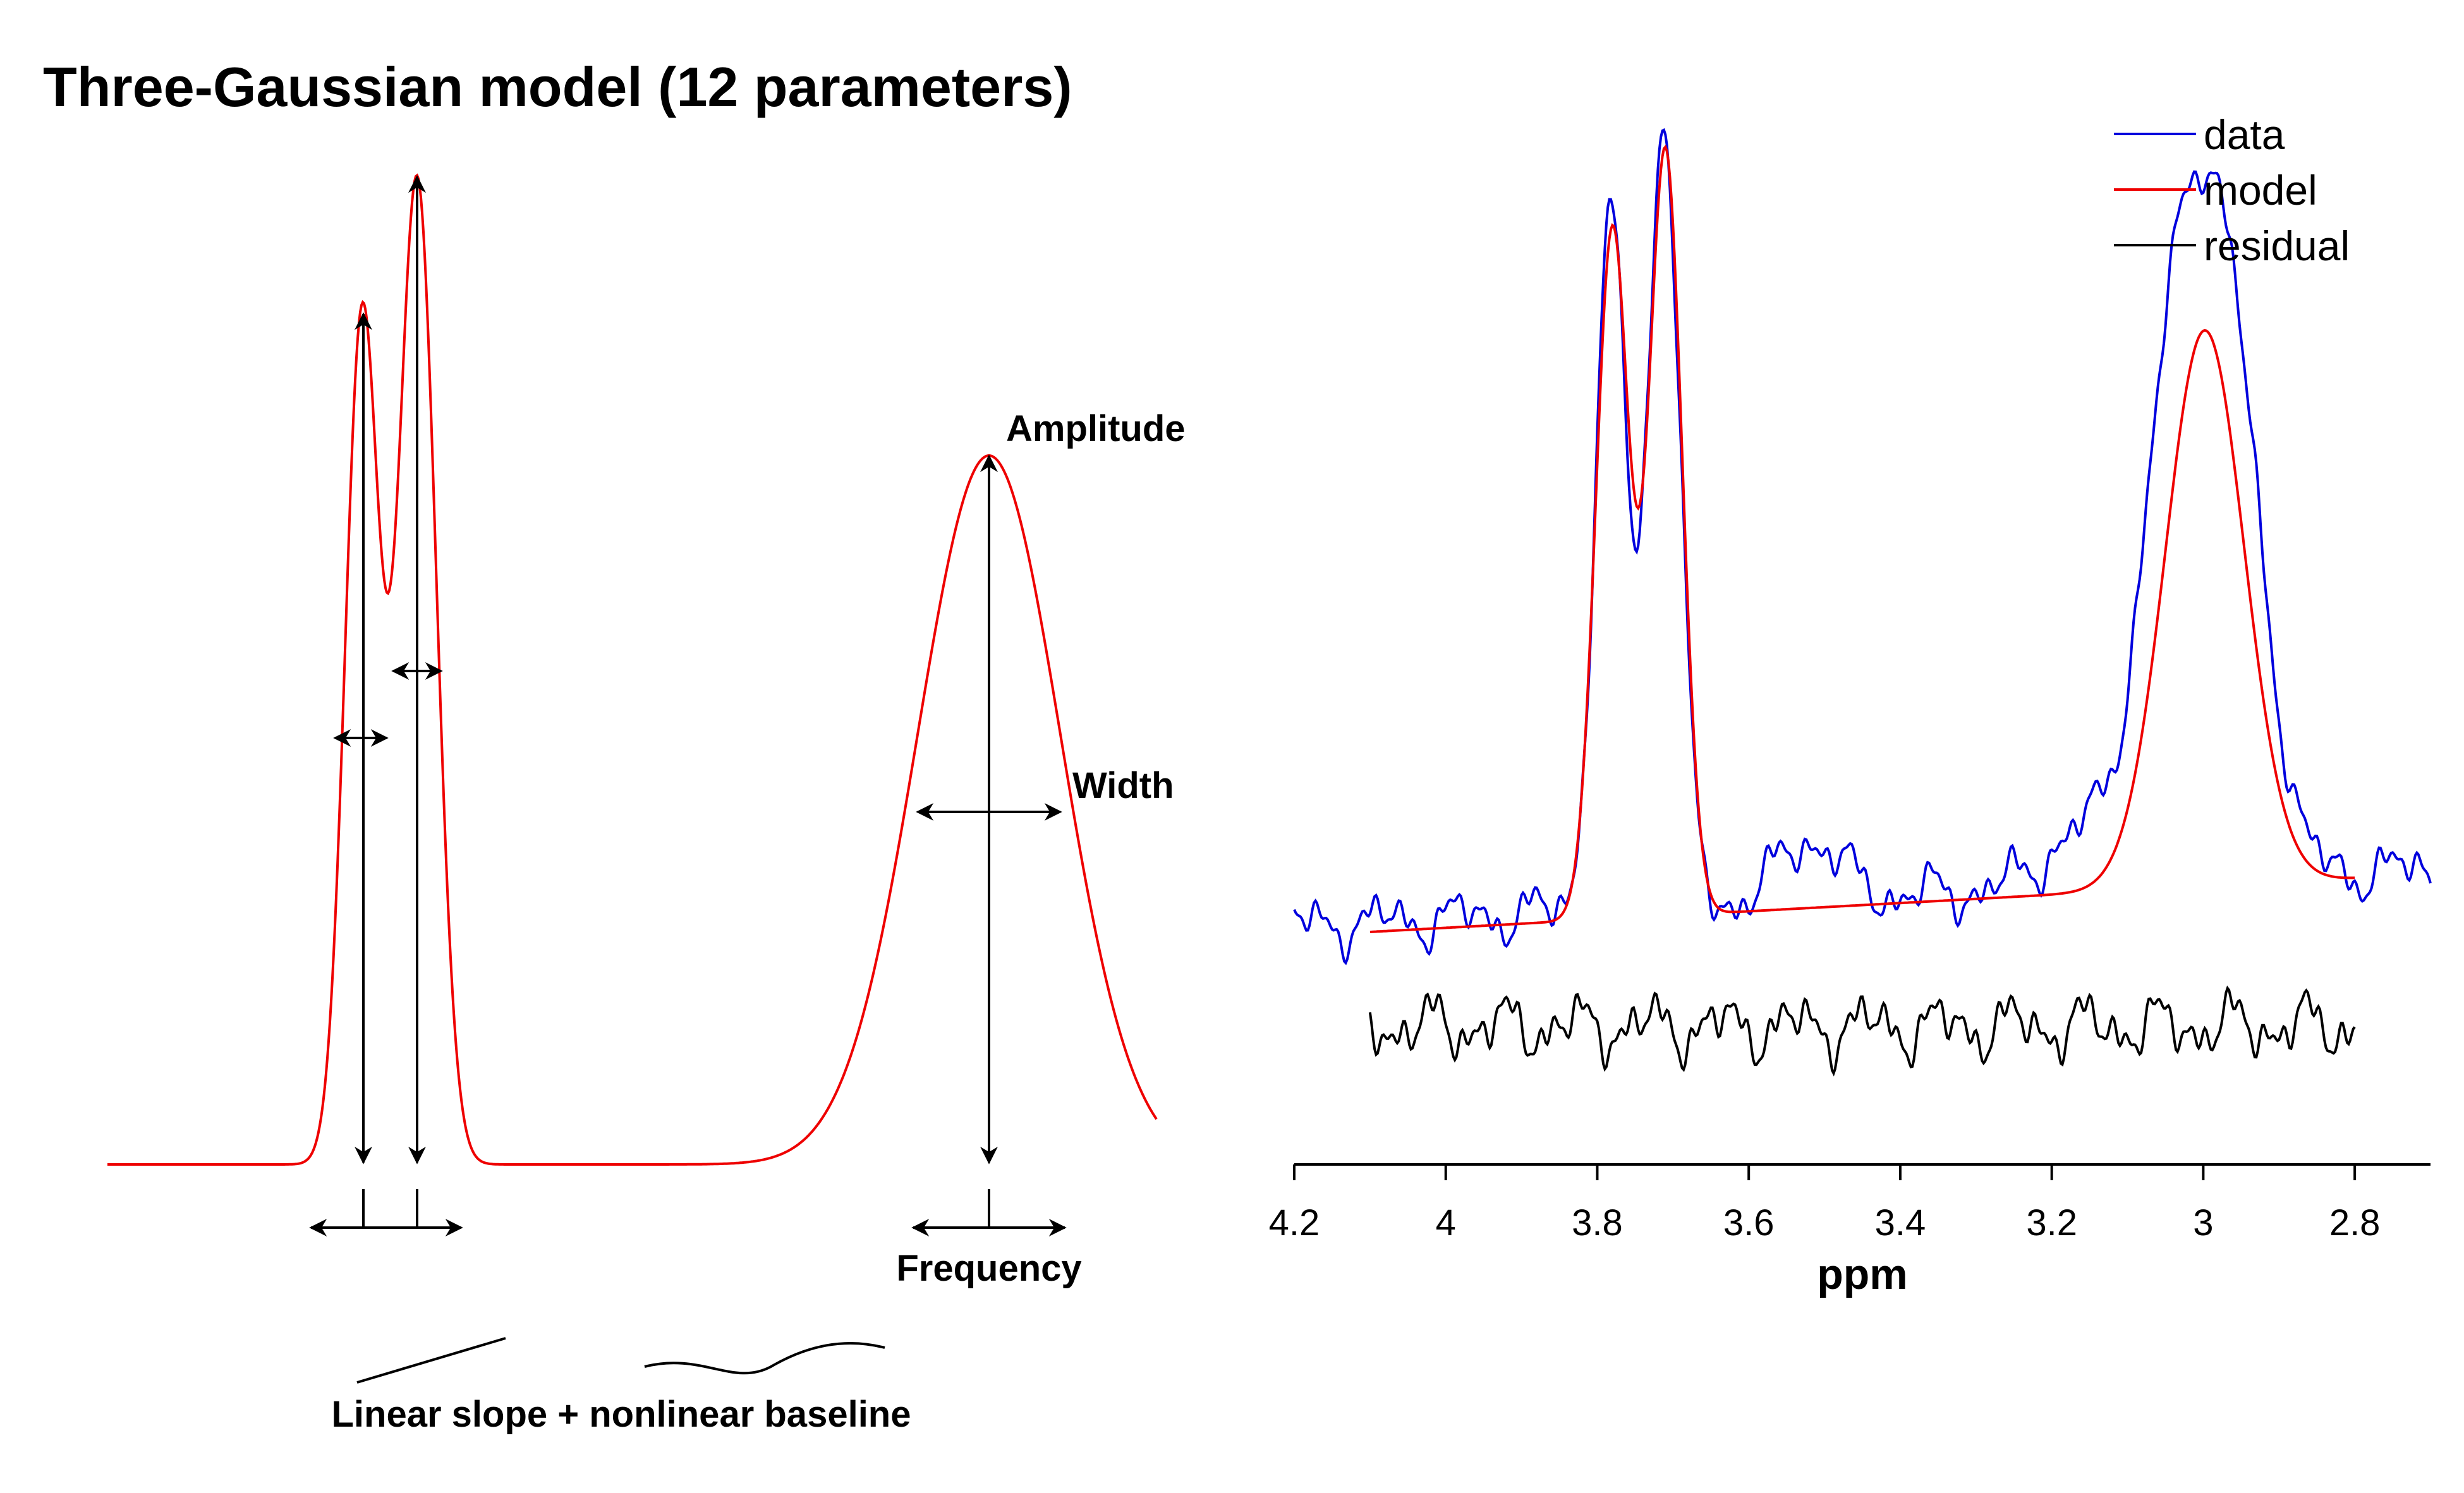 The image size is (2464, 1493). Describe the element at coordinates (1294, 1223) in the screenshot. I see `x-tick-label: 4.2` at that location.